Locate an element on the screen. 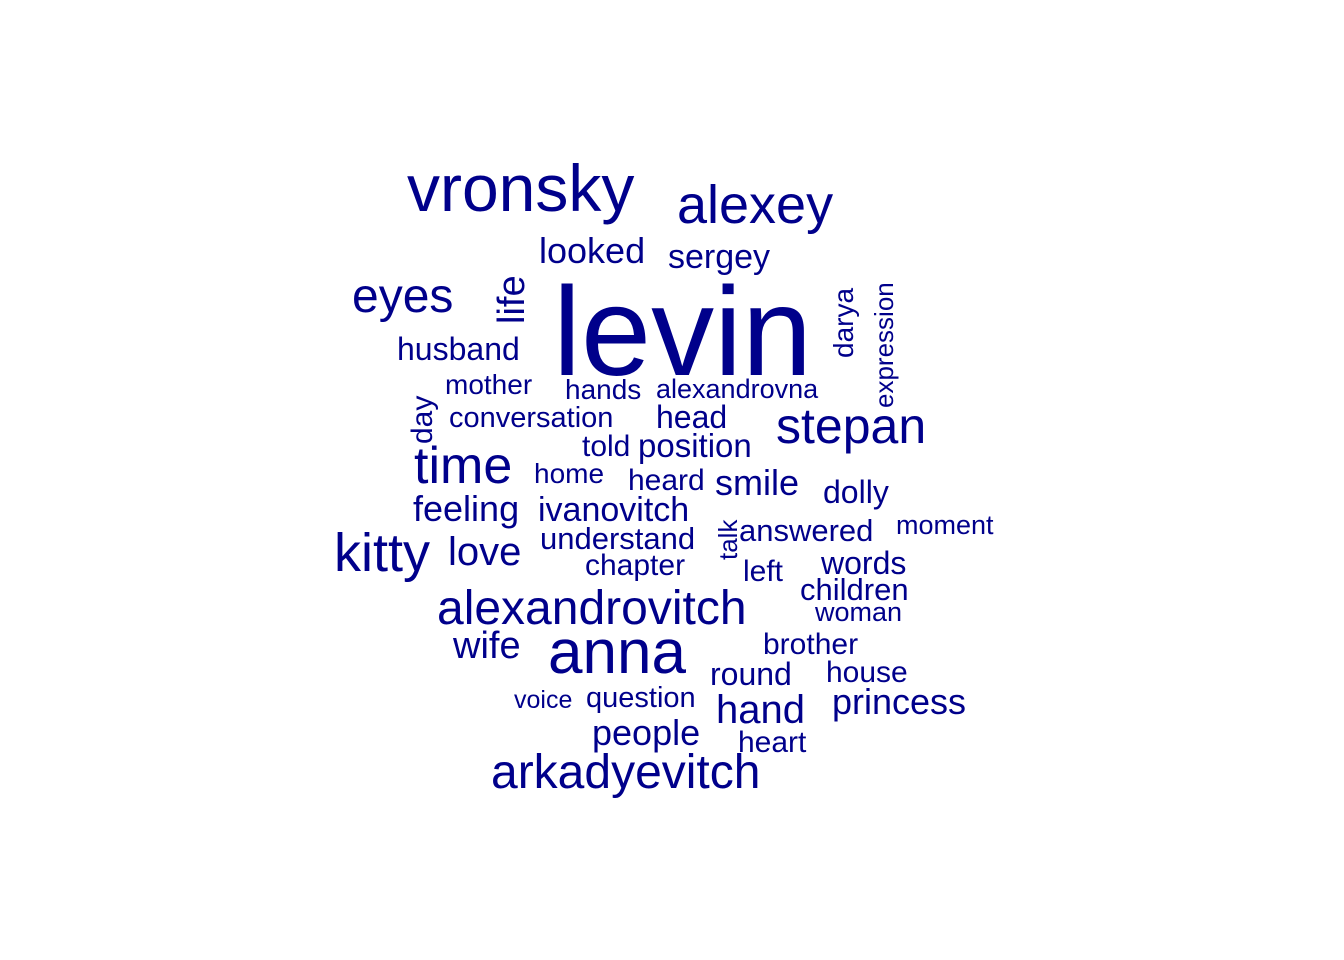  word-husband: husband is located at coordinates (458, 349).